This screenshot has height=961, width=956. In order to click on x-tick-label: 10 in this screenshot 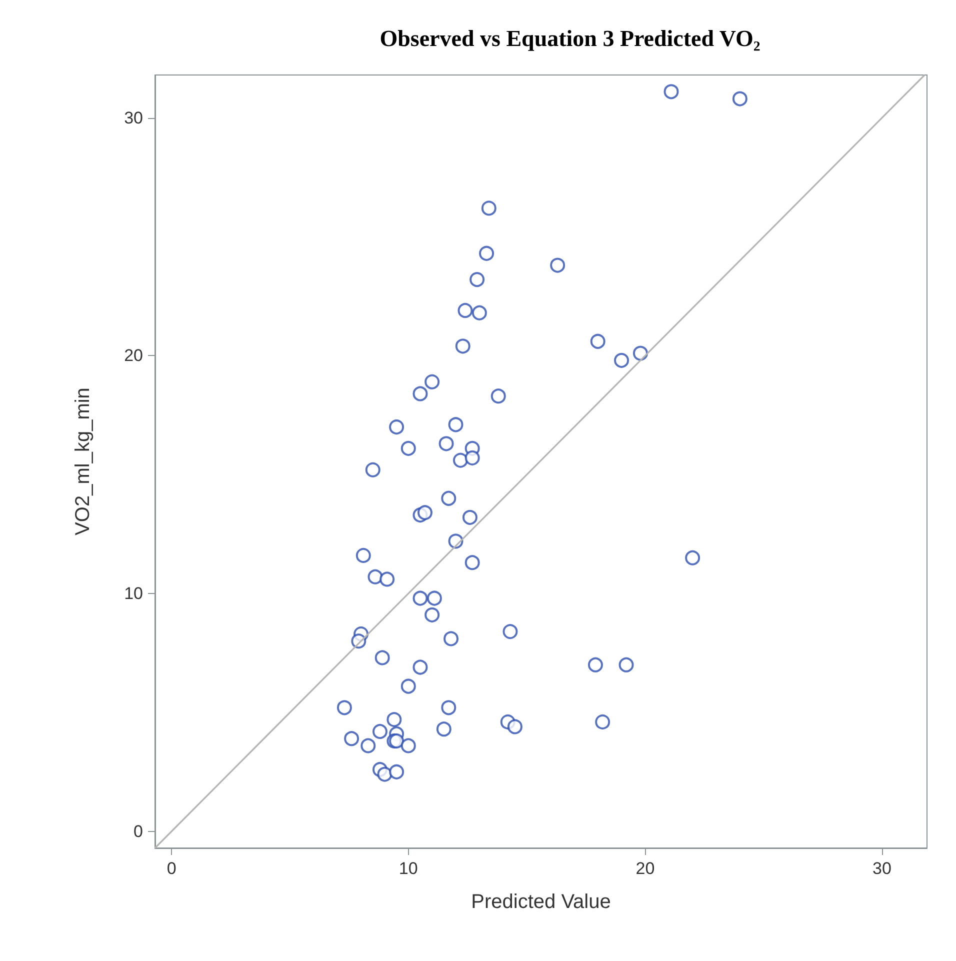, I will do `click(408, 868)`.